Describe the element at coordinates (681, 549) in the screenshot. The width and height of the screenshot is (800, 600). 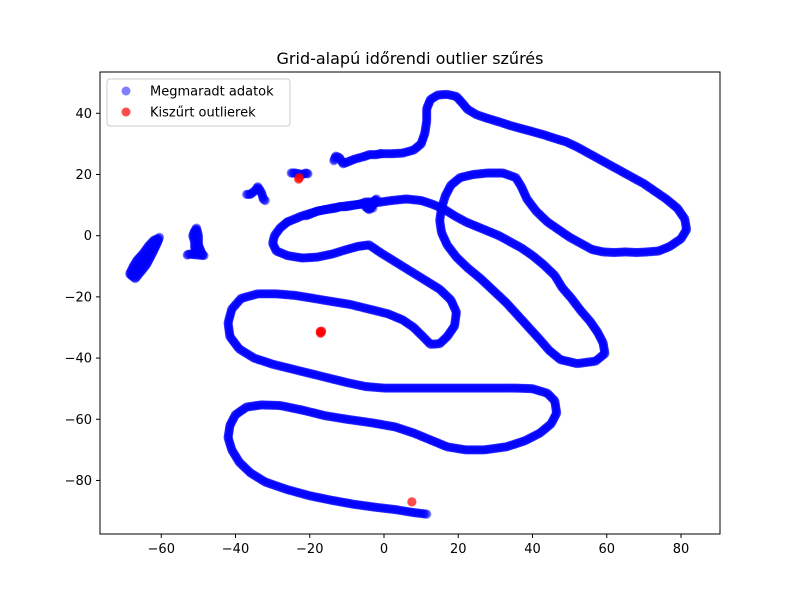
I see `x-tick-label: 80` at that location.